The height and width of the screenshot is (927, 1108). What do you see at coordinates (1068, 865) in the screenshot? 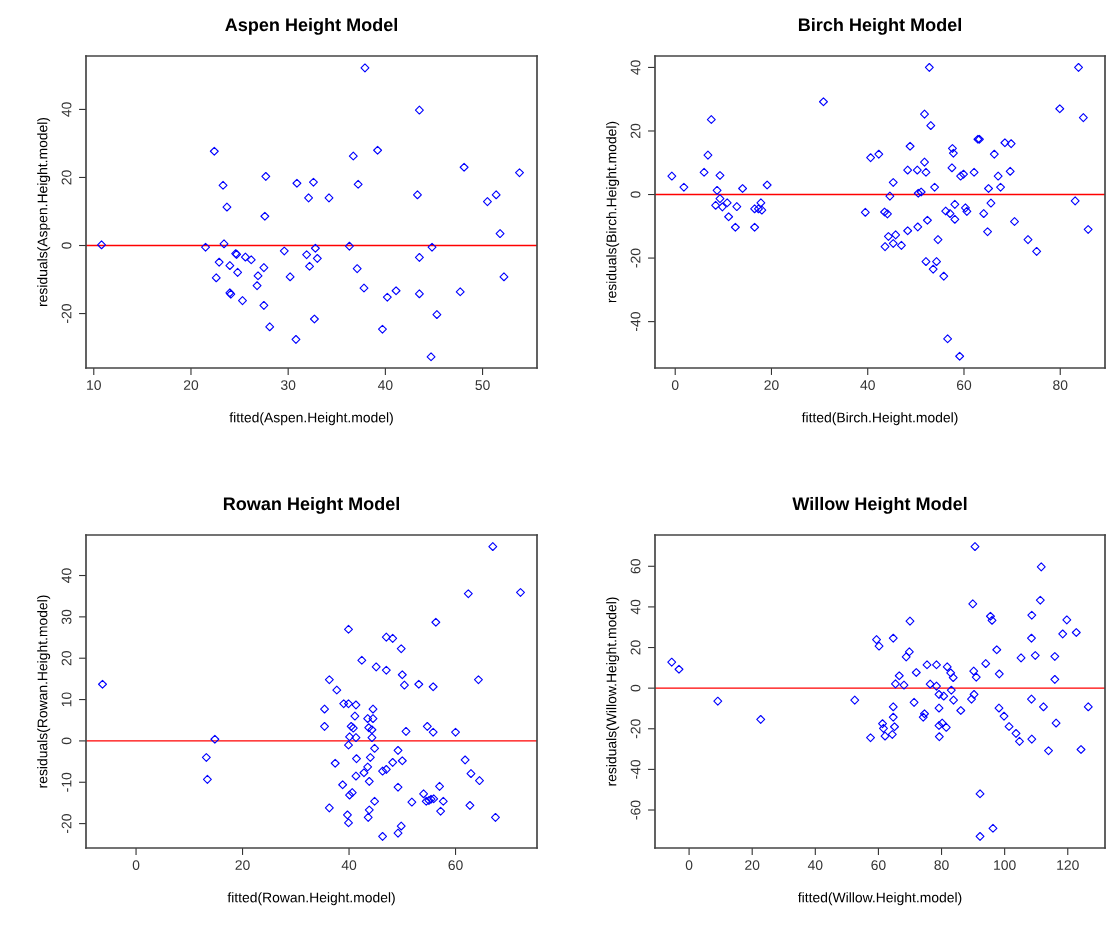
I see `x-tick-label: 120` at bounding box center [1068, 865].